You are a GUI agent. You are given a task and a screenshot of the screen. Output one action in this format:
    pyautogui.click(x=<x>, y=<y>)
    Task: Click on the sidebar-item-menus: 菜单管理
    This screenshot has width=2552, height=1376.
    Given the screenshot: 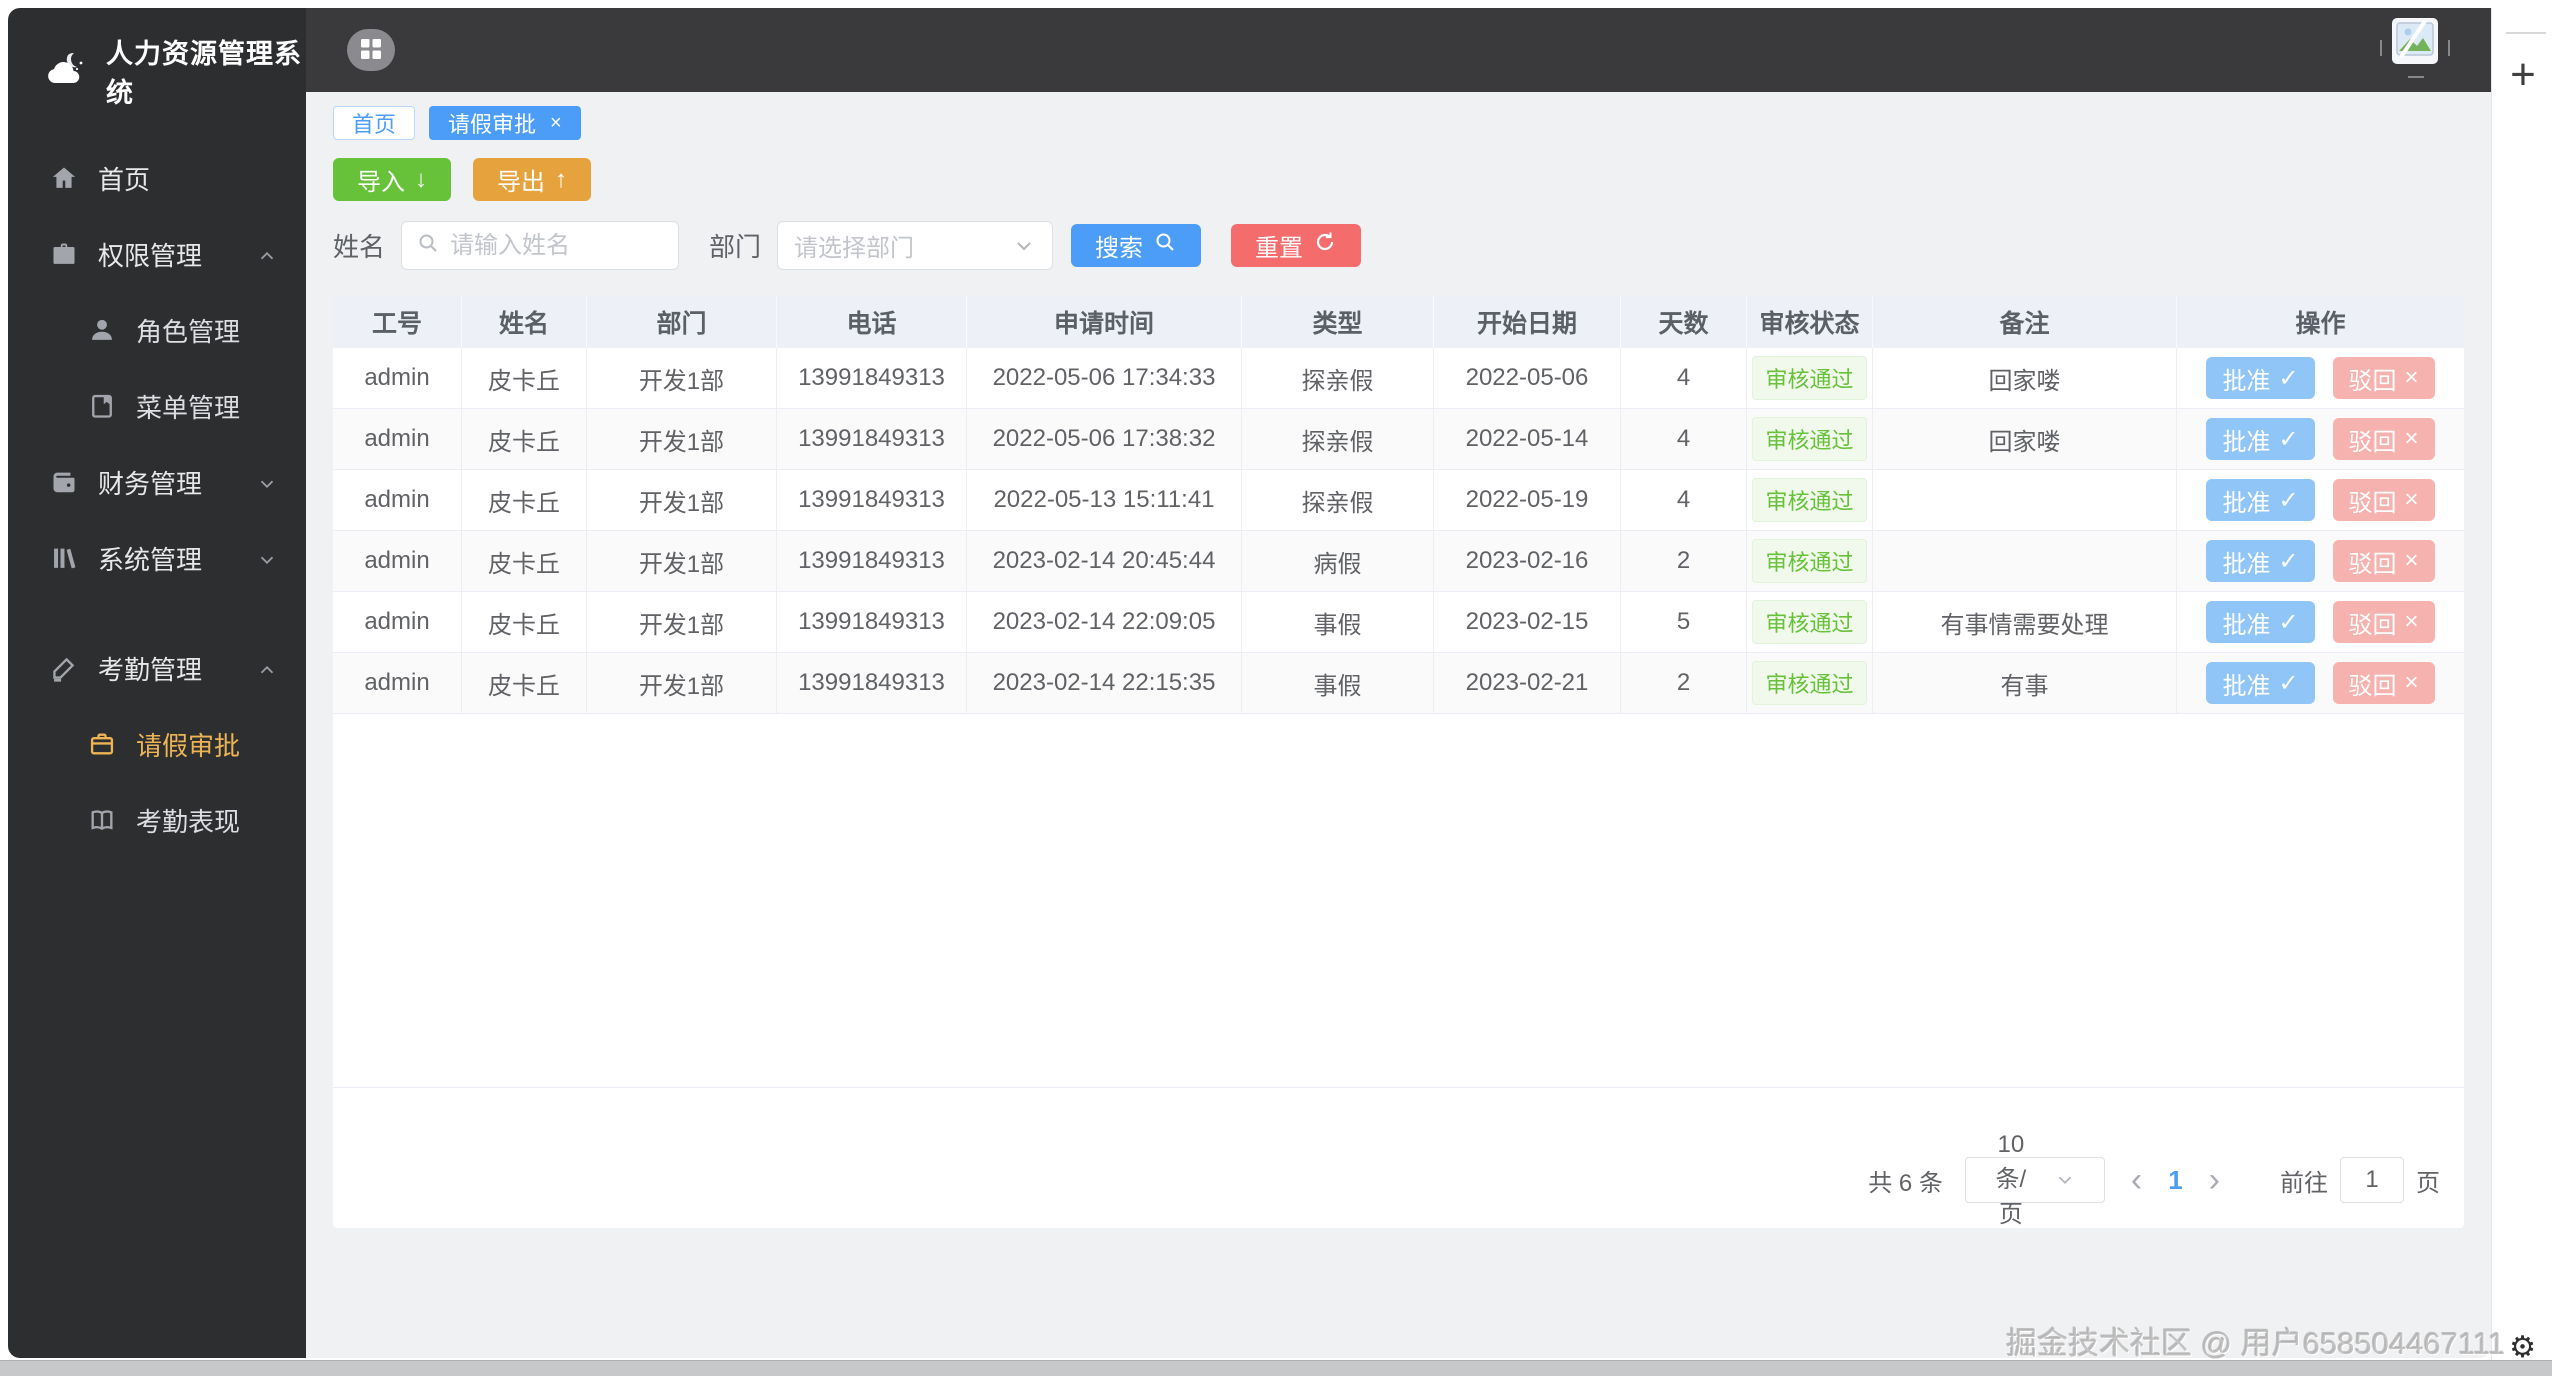 What is the action you would take?
    pyautogui.click(x=157, y=406)
    